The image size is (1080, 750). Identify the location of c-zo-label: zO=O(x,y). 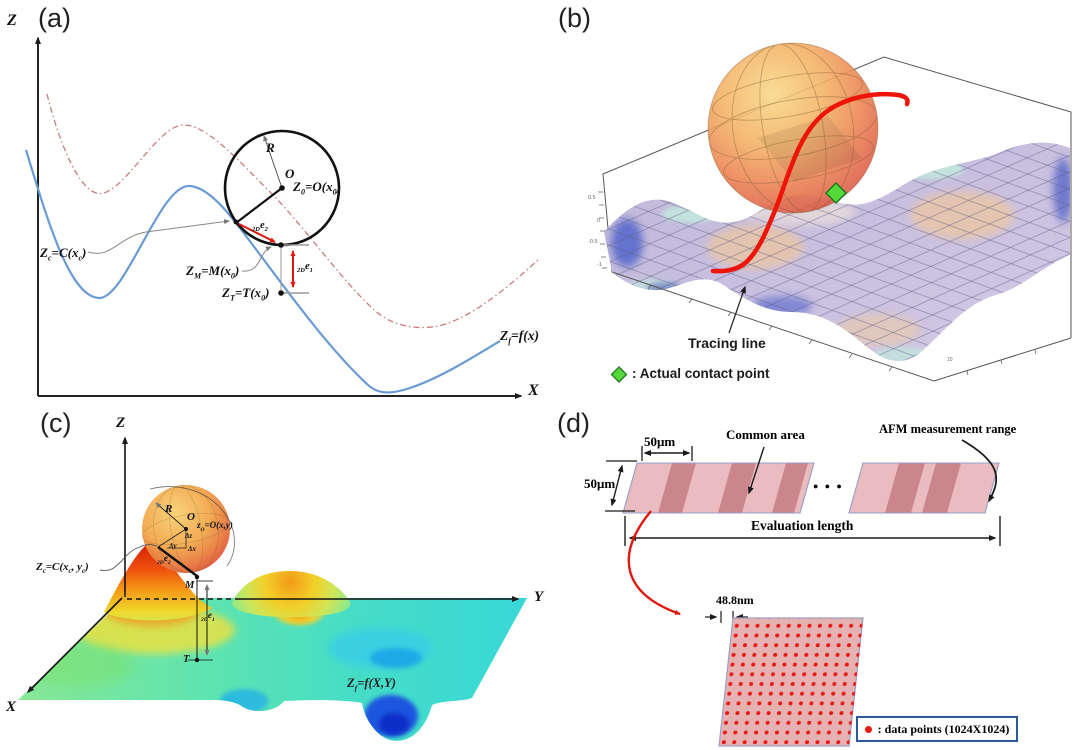
(215, 526).